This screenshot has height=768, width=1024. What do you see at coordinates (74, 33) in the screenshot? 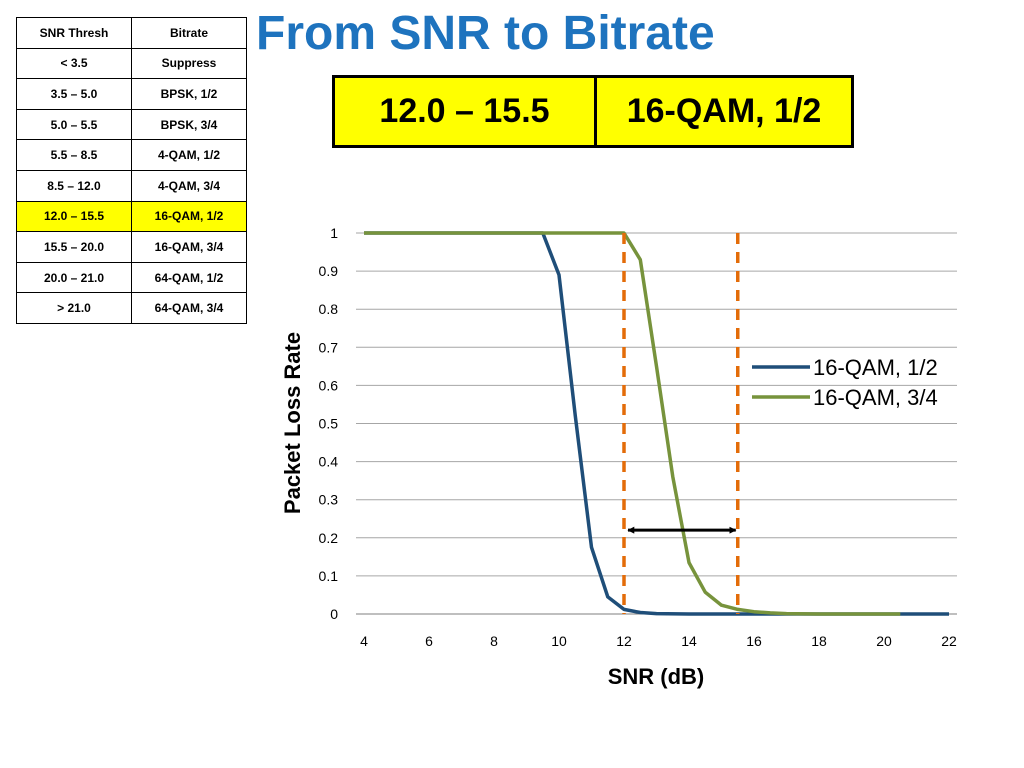
I see `snr-thresh-header: SNR Thresh` at bounding box center [74, 33].